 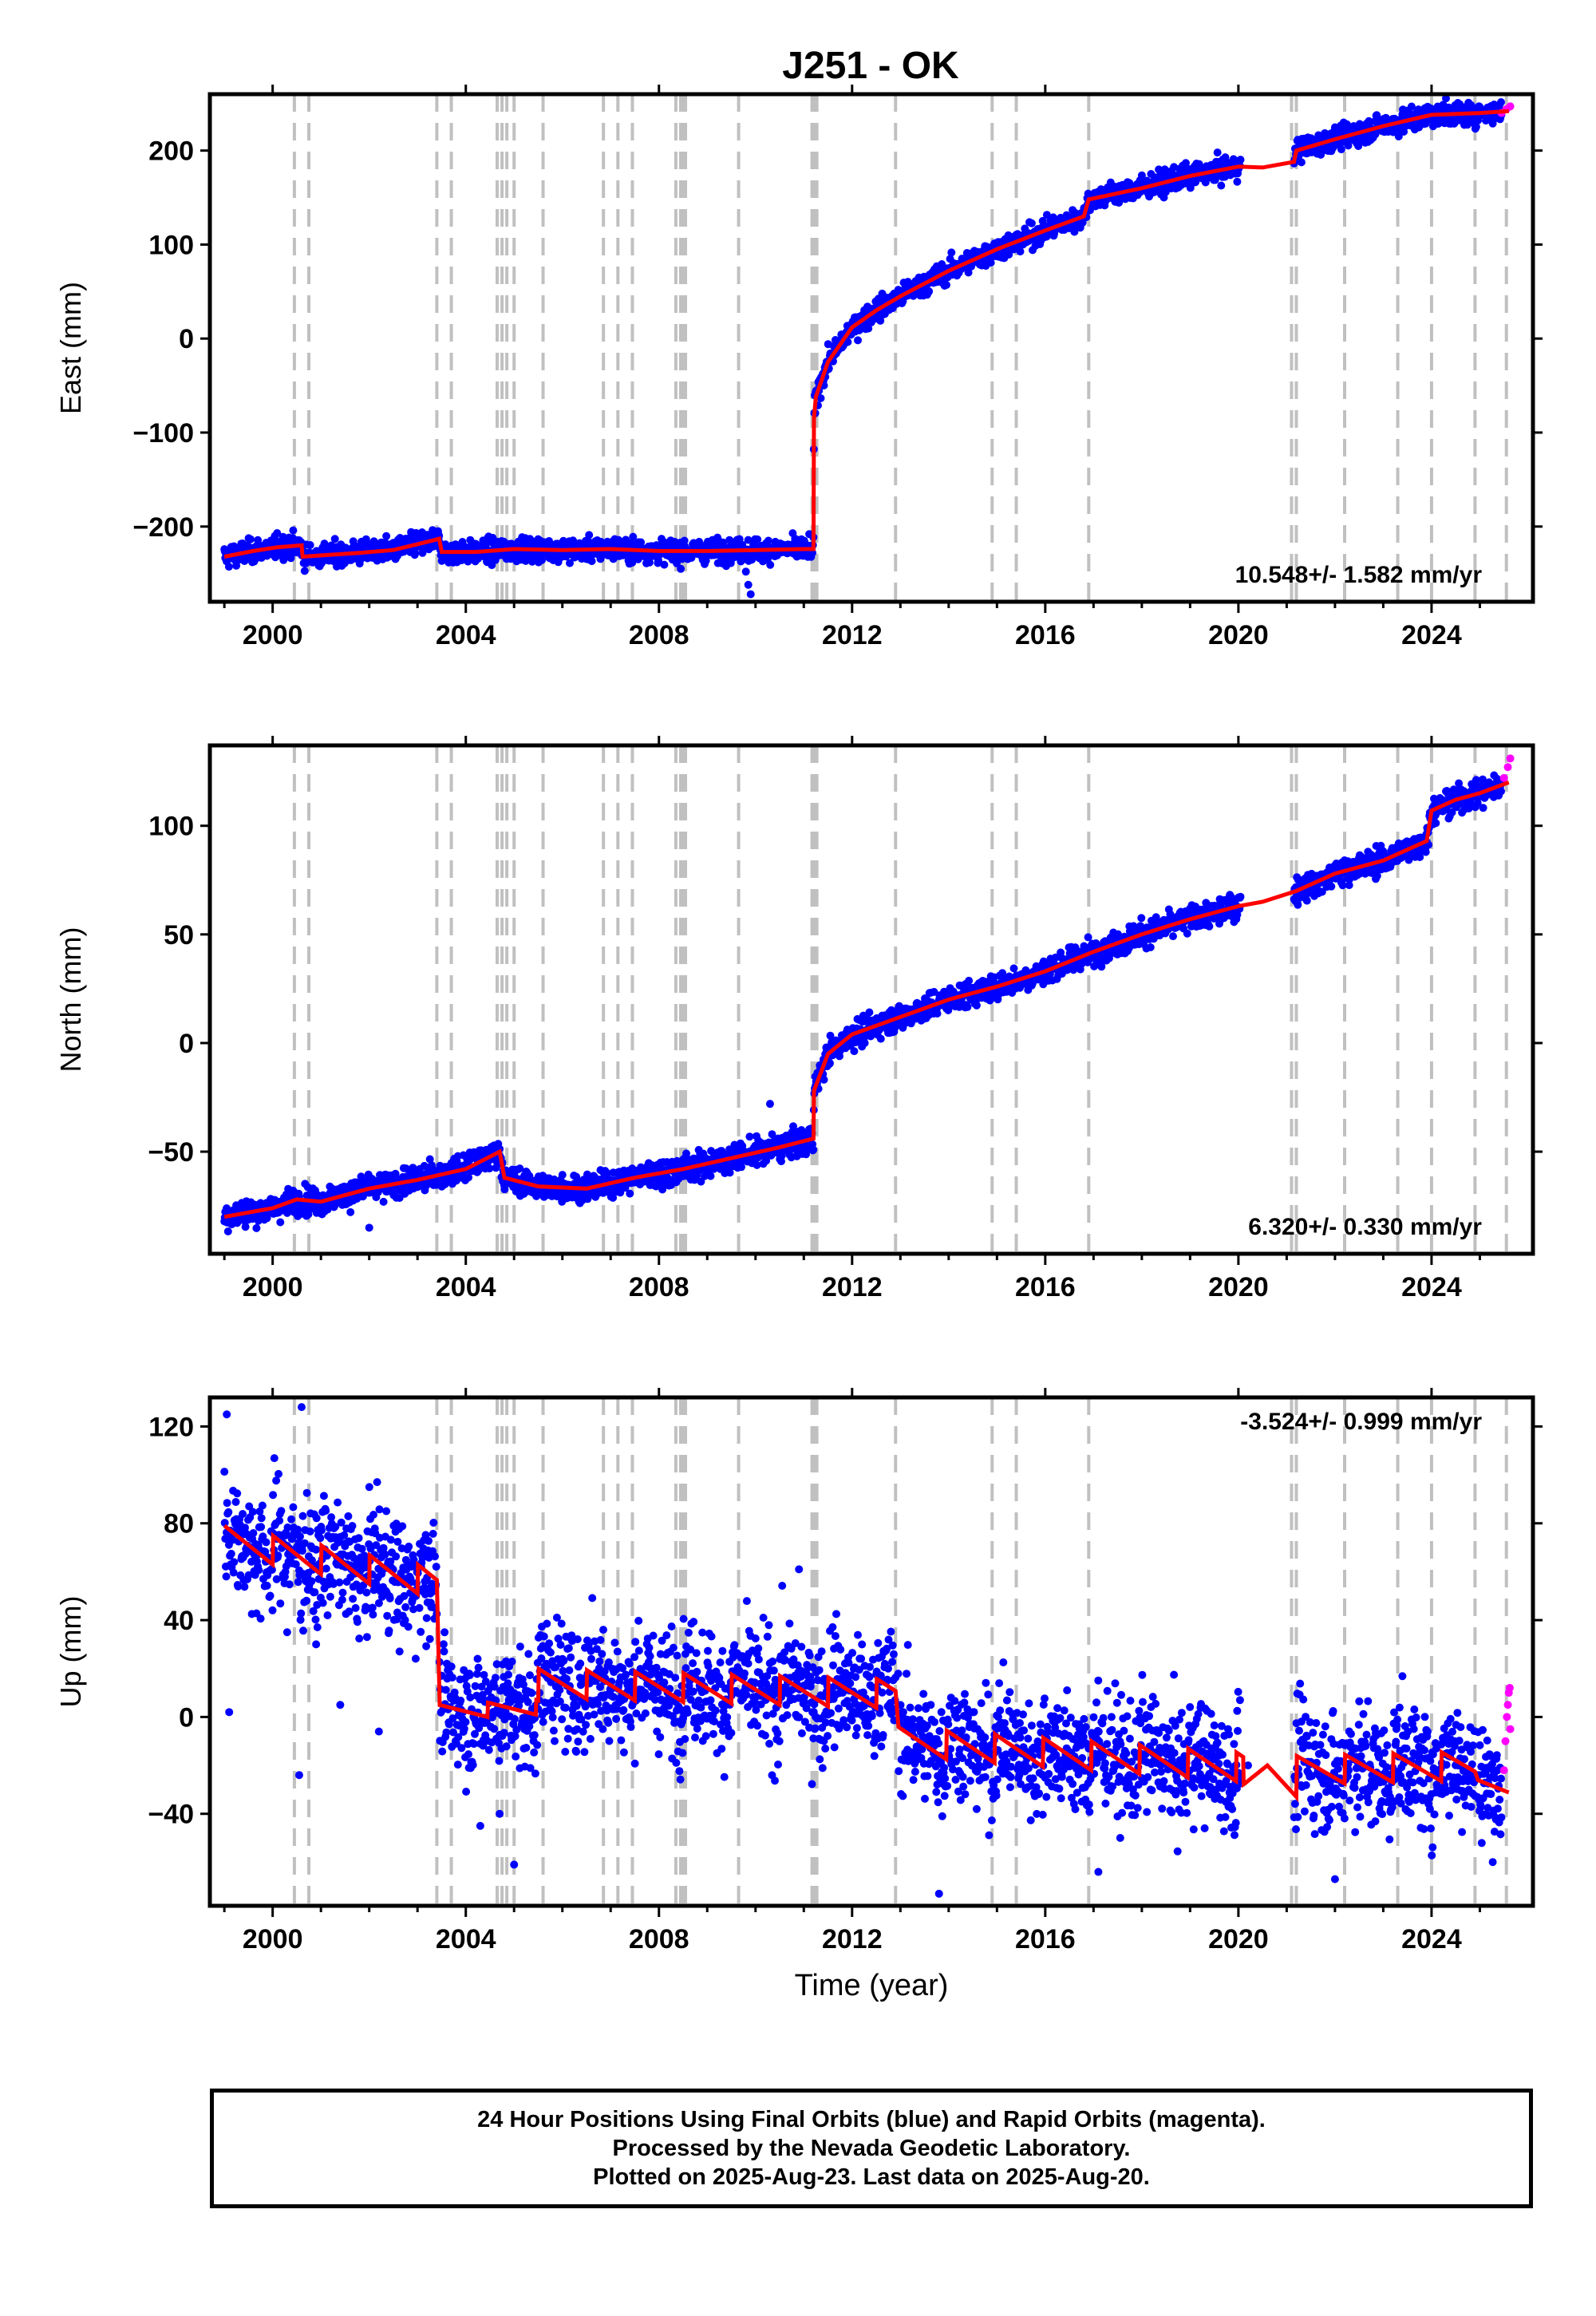 I want to click on x-tick-label: 2004, so click(x=466, y=635).